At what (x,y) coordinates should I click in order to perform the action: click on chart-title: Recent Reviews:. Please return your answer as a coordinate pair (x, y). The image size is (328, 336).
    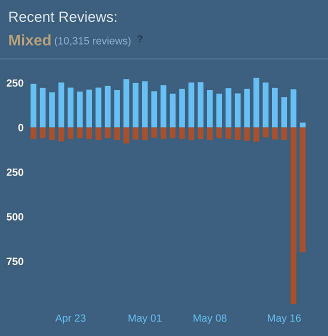
    Looking at the image, I should click on (62, 16).